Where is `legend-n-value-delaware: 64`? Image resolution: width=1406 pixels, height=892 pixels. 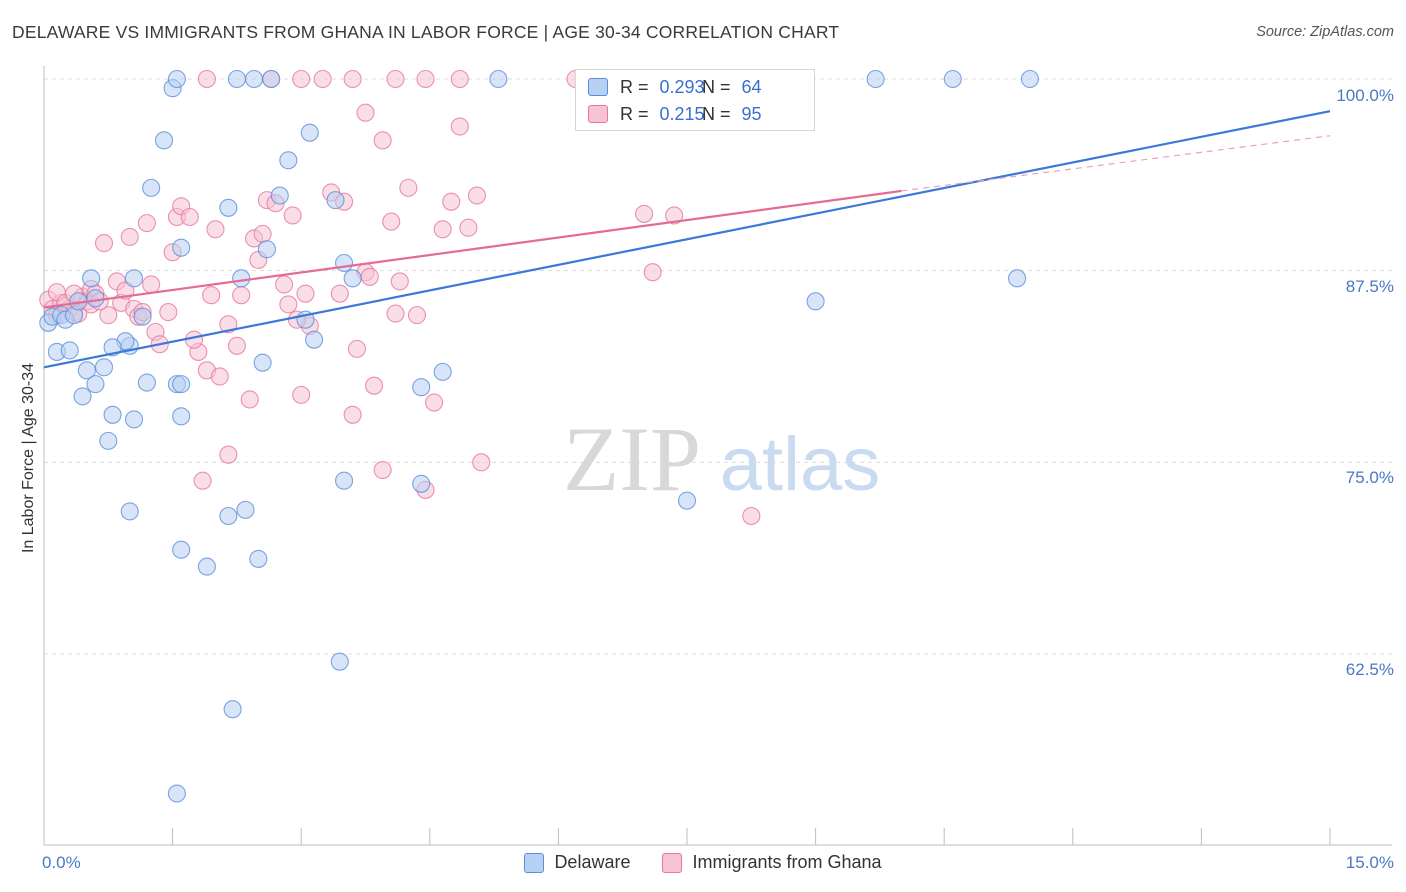 legend-n-value-delaware: 64 is located at coordinates (751, 86).